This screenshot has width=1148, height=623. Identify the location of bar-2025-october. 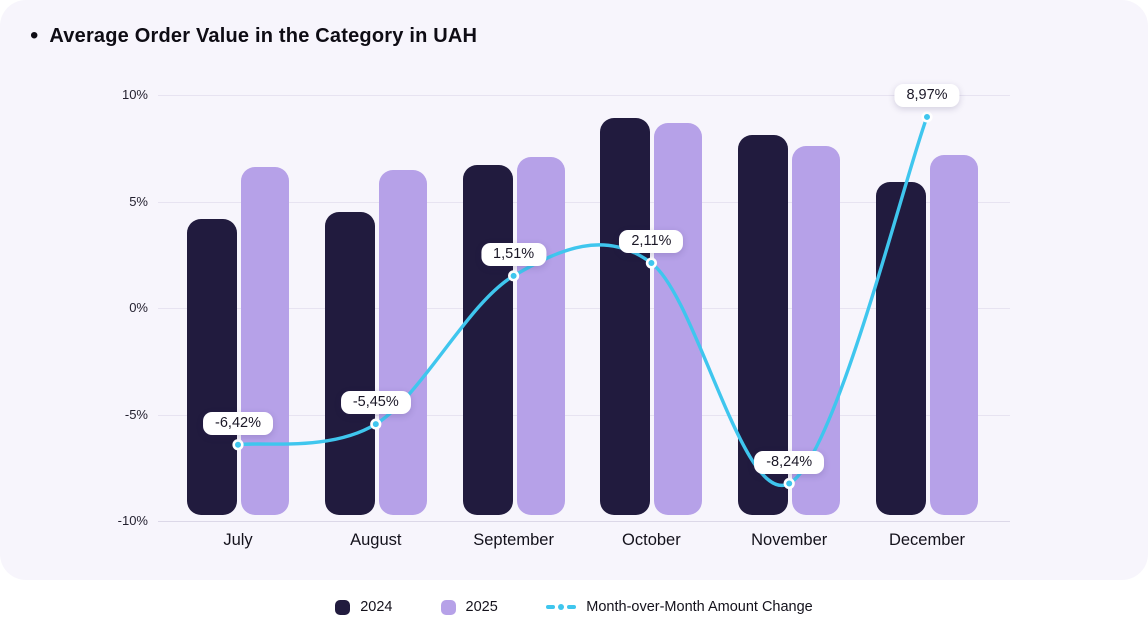
(678, 318).